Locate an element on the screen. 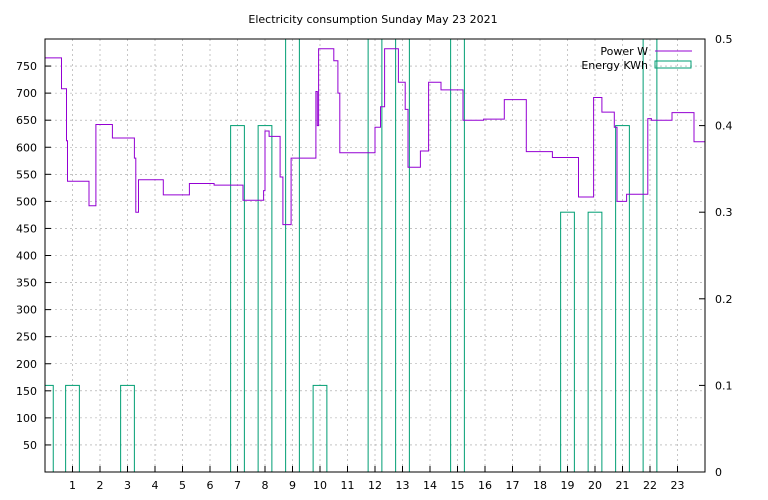 The image size is (768, 500). left-tick-label: 150 is located at coordinates (26, 391).